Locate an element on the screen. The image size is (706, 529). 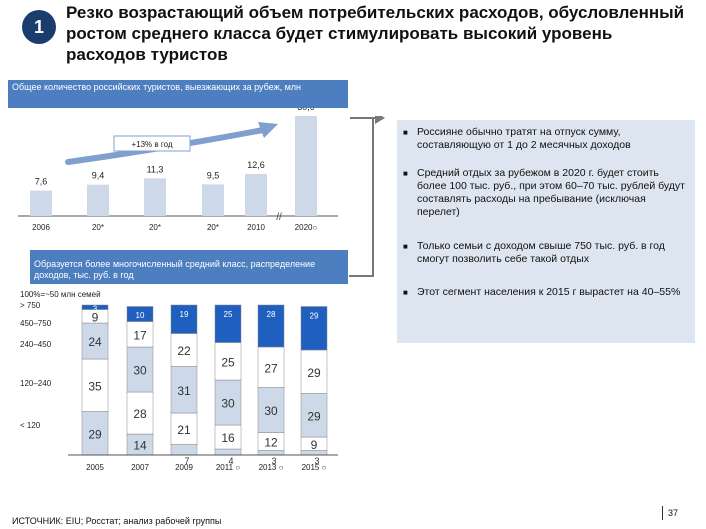
stack-value-label: 19 is located at coordinates (184, 314).